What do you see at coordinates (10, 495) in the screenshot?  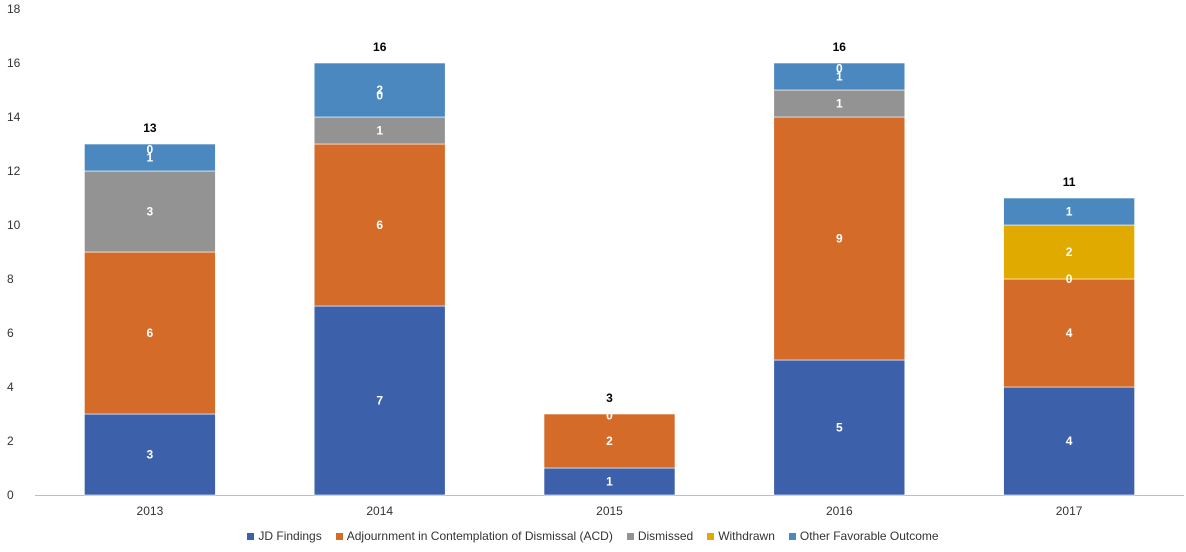 I see `y-tick-label: 0` at bounding box center [10, 495].